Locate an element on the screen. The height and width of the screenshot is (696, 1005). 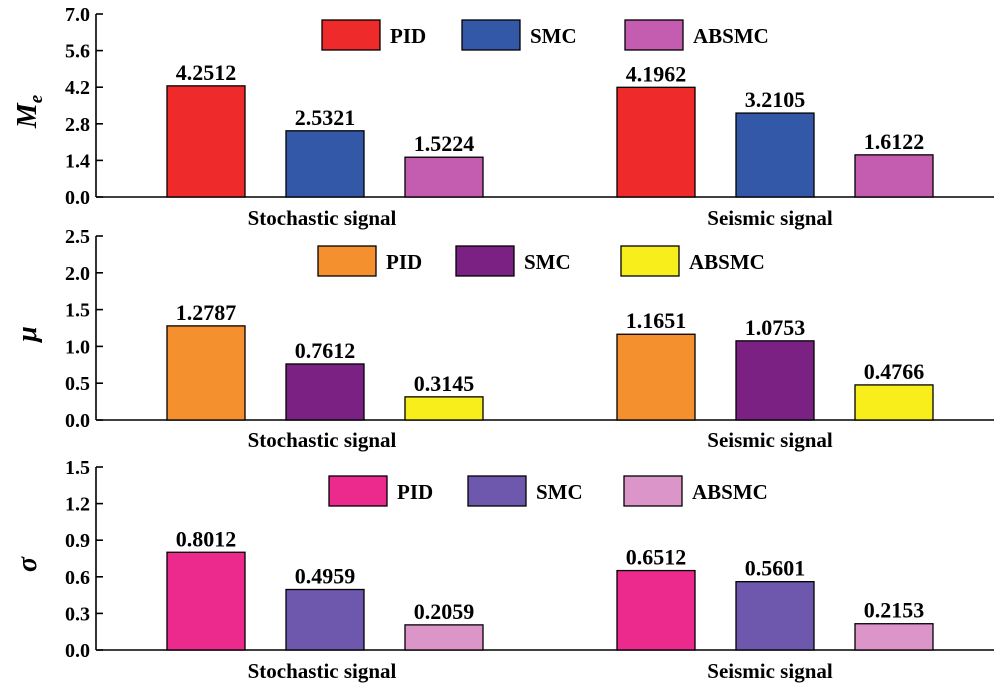
data-label: 2.5321 is located at coordinates (325, 117).